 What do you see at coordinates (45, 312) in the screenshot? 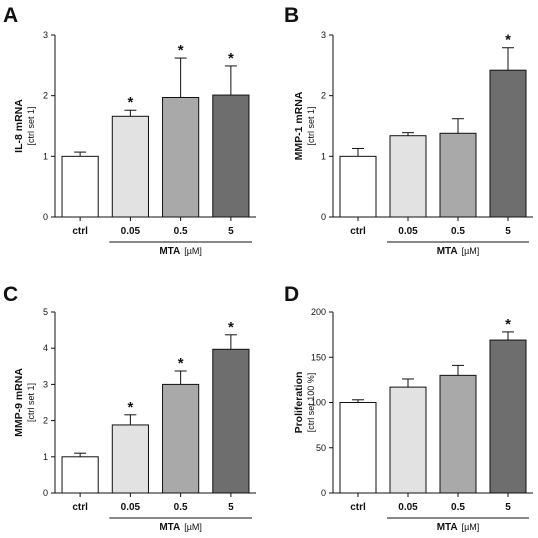
I see `y-tick-label: 5` at bounding box center [45, 312].